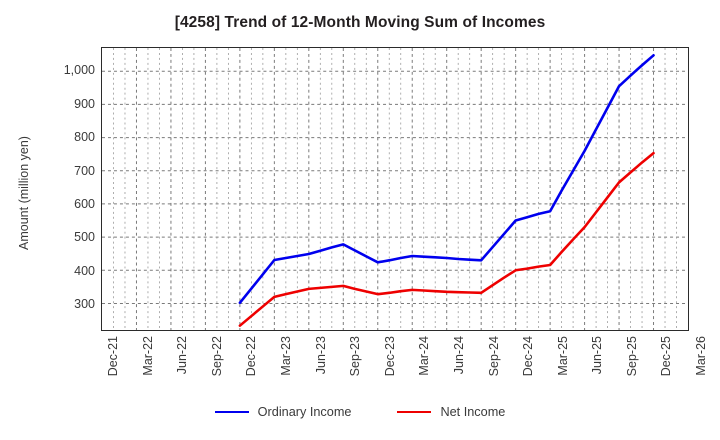 Image resolution: width=720 pixels, height=440 pixels. I want to click on x-tick-label: Dec-25, so click(666, 356).